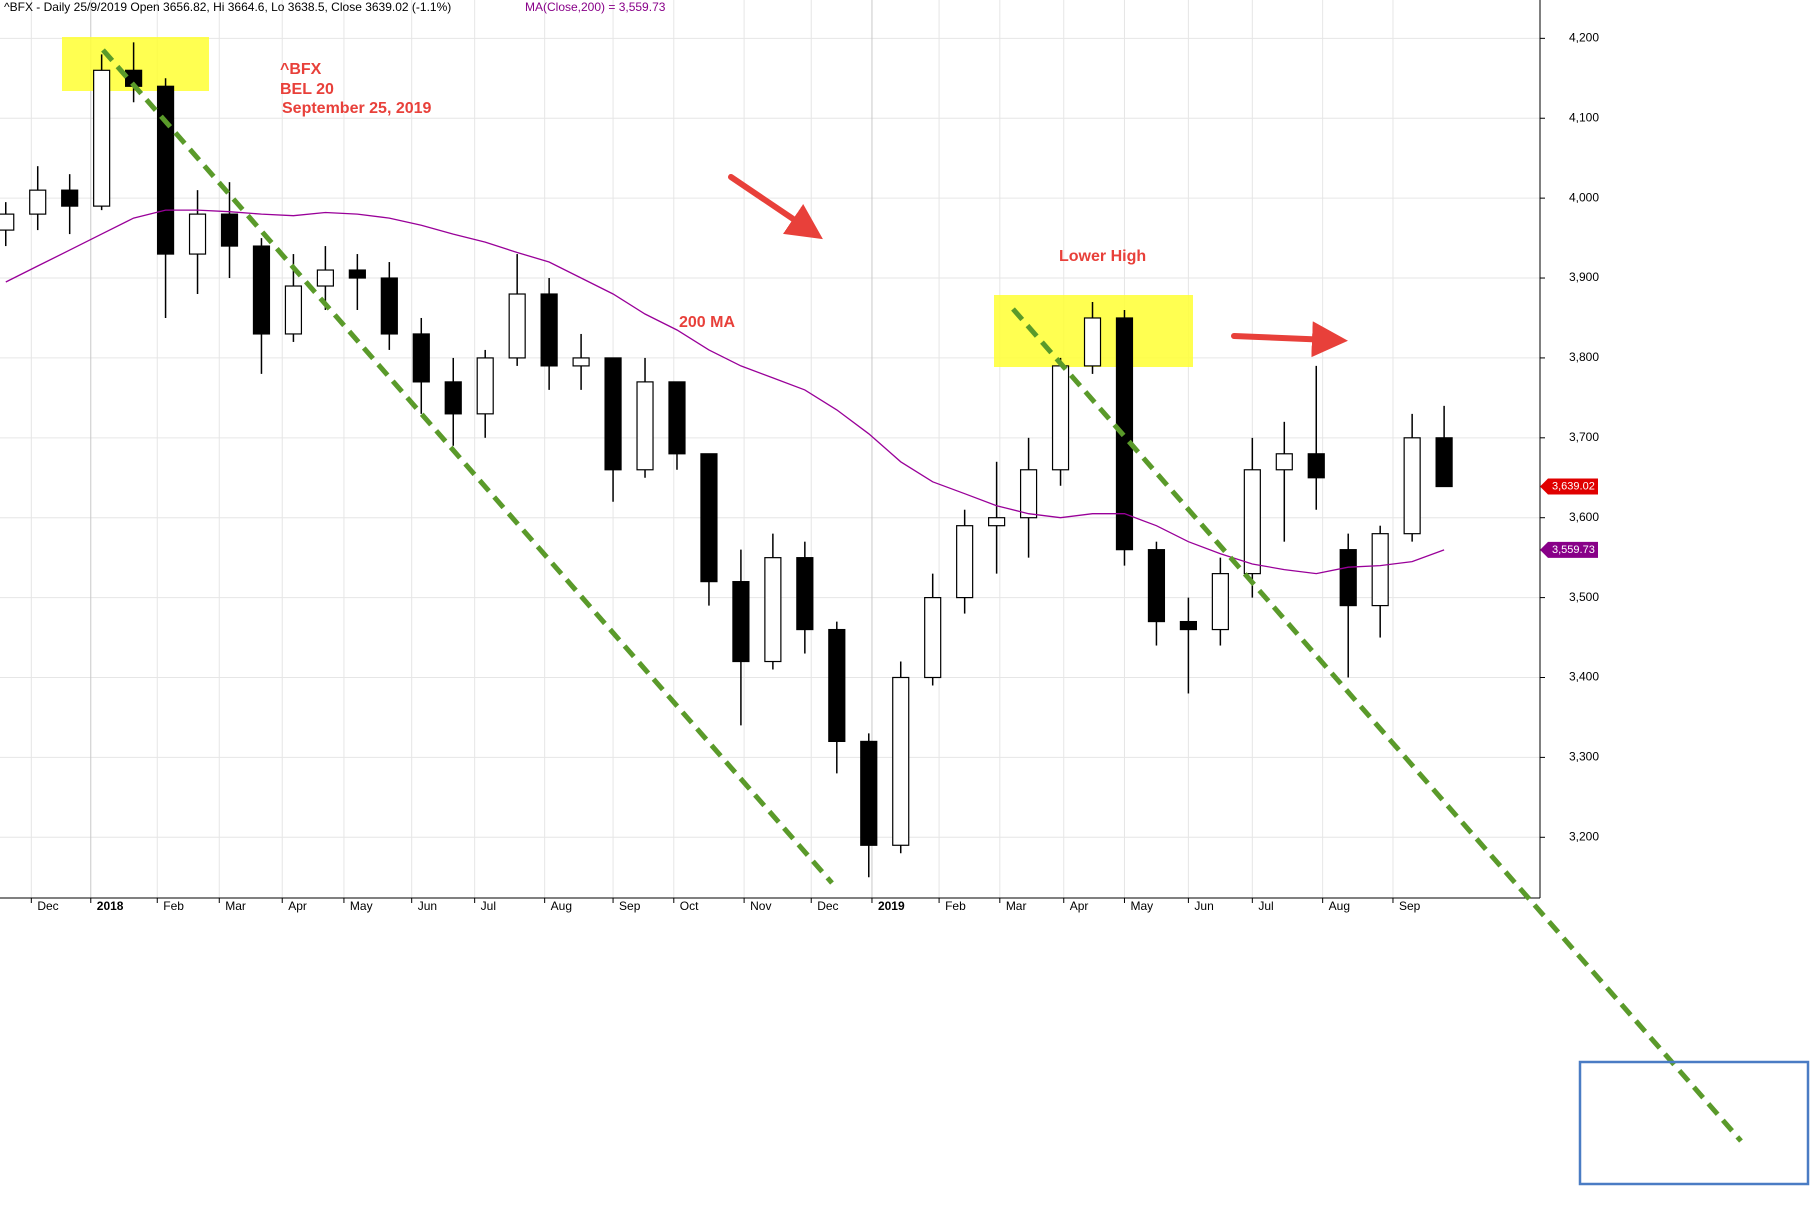 The height and width of the screenshot is (1213, 1814). Describe the element at coordinates (1584, 757) in the screenshot. I see `y-tick-label: 3,300` at that location.